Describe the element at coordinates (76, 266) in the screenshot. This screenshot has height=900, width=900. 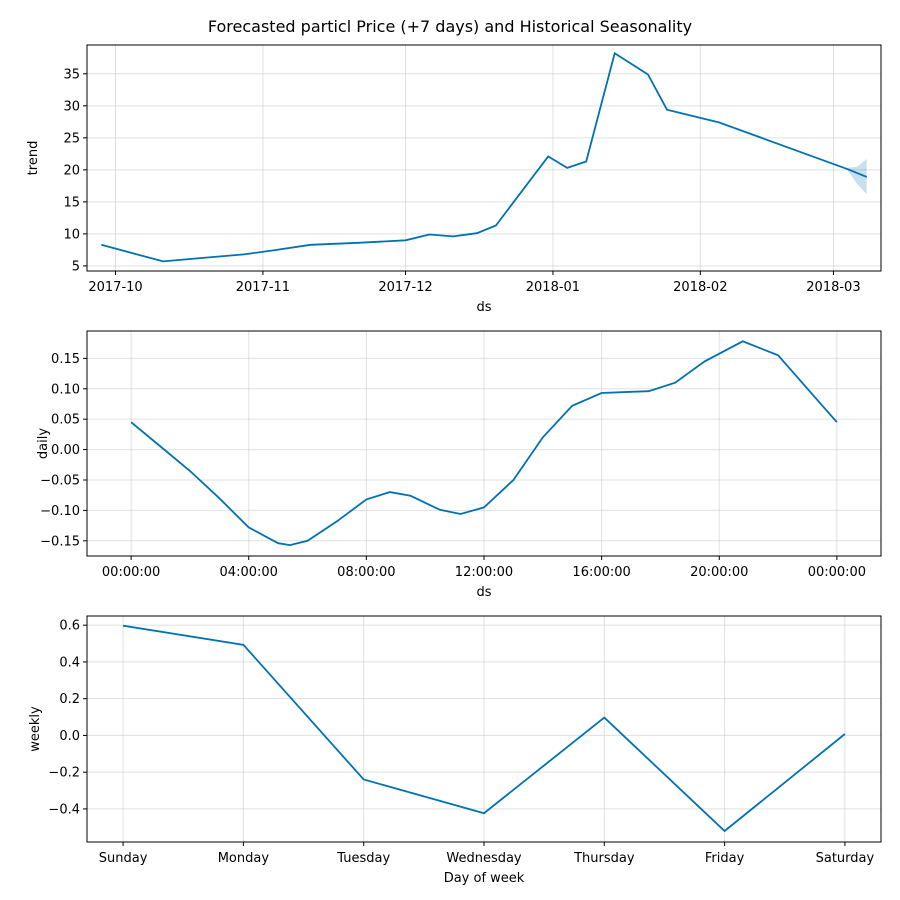
I see `y-tick-label: 5` at that location.